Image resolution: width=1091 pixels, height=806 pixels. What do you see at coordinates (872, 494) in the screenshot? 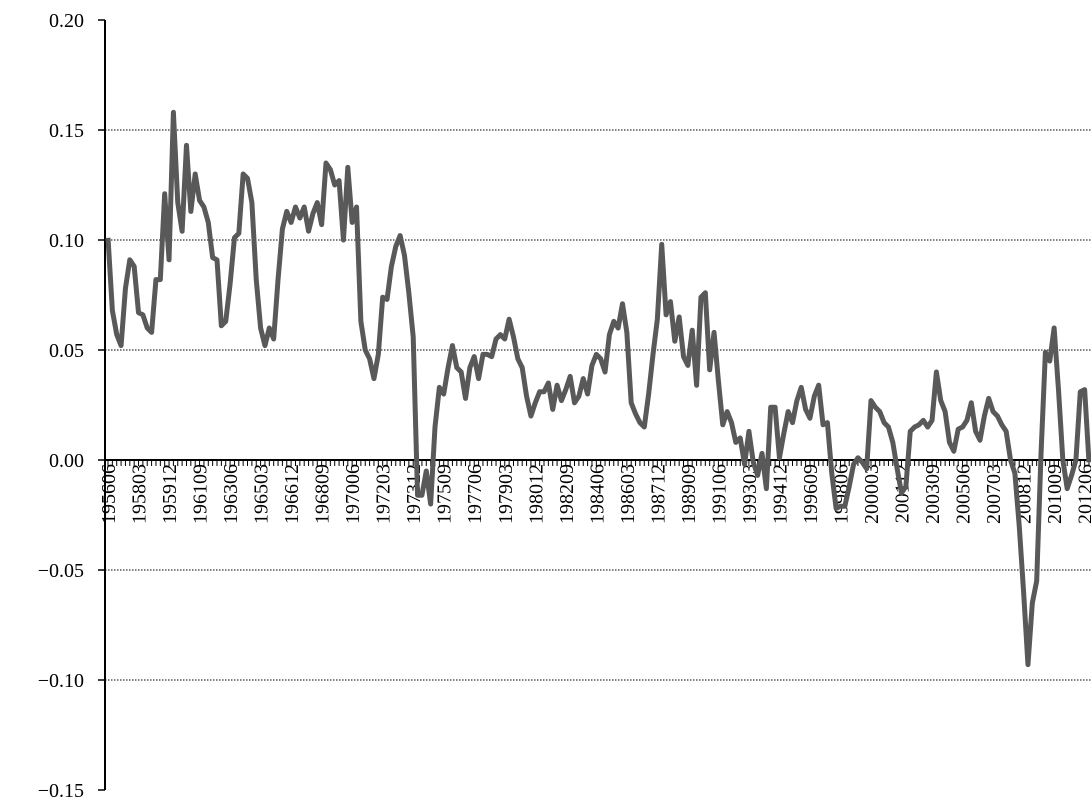
I see `x-tick-label: 200003` at bounding box center [872, 494].